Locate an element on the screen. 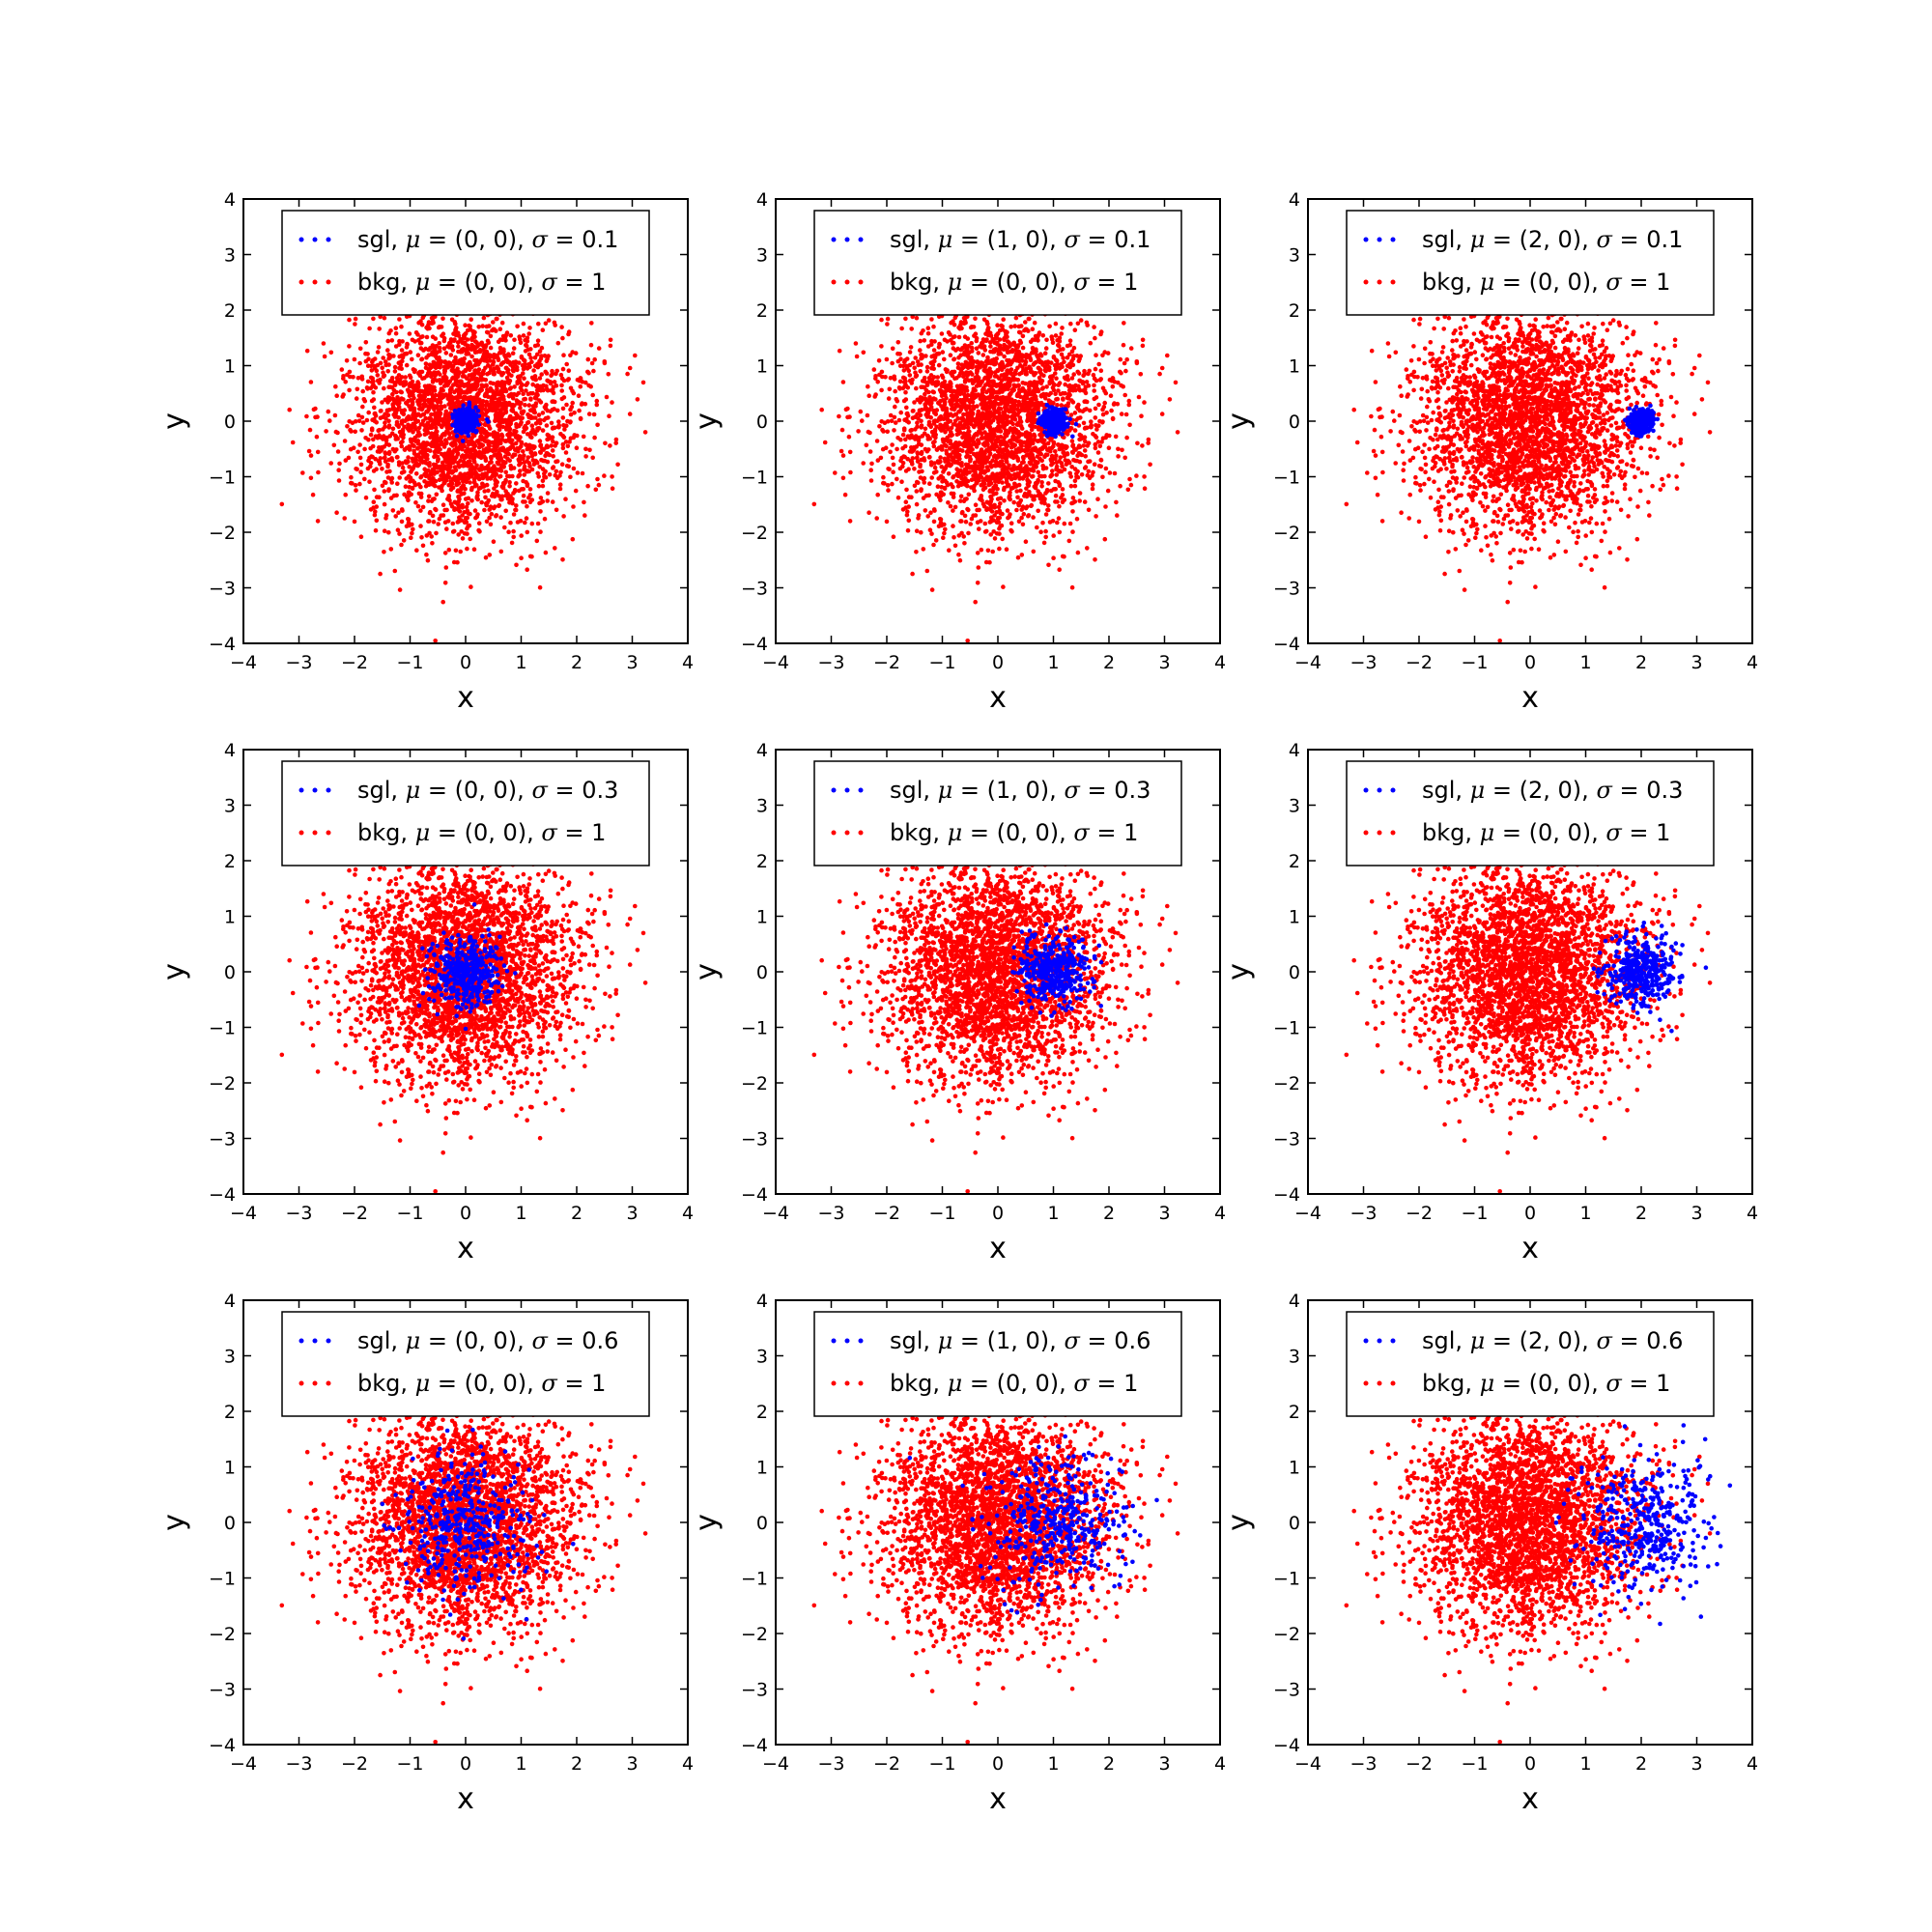  series-bkg is located at coordinates (463, 438).